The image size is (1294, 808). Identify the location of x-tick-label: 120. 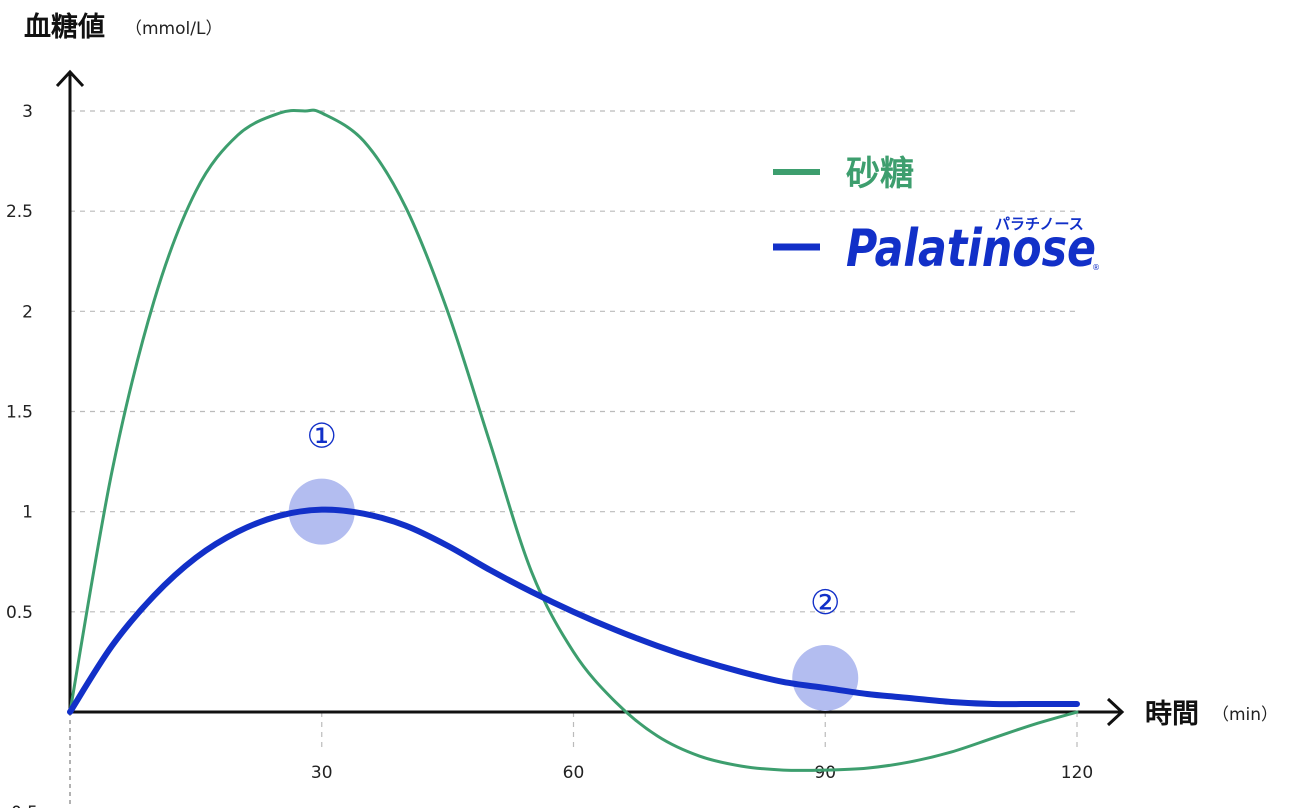
(1077, 773).